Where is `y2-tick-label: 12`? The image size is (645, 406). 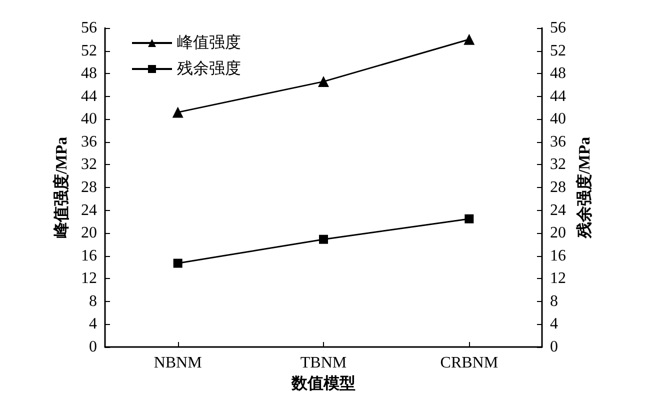
y2-tick-label: 12 is located at coordinates (558, 279).